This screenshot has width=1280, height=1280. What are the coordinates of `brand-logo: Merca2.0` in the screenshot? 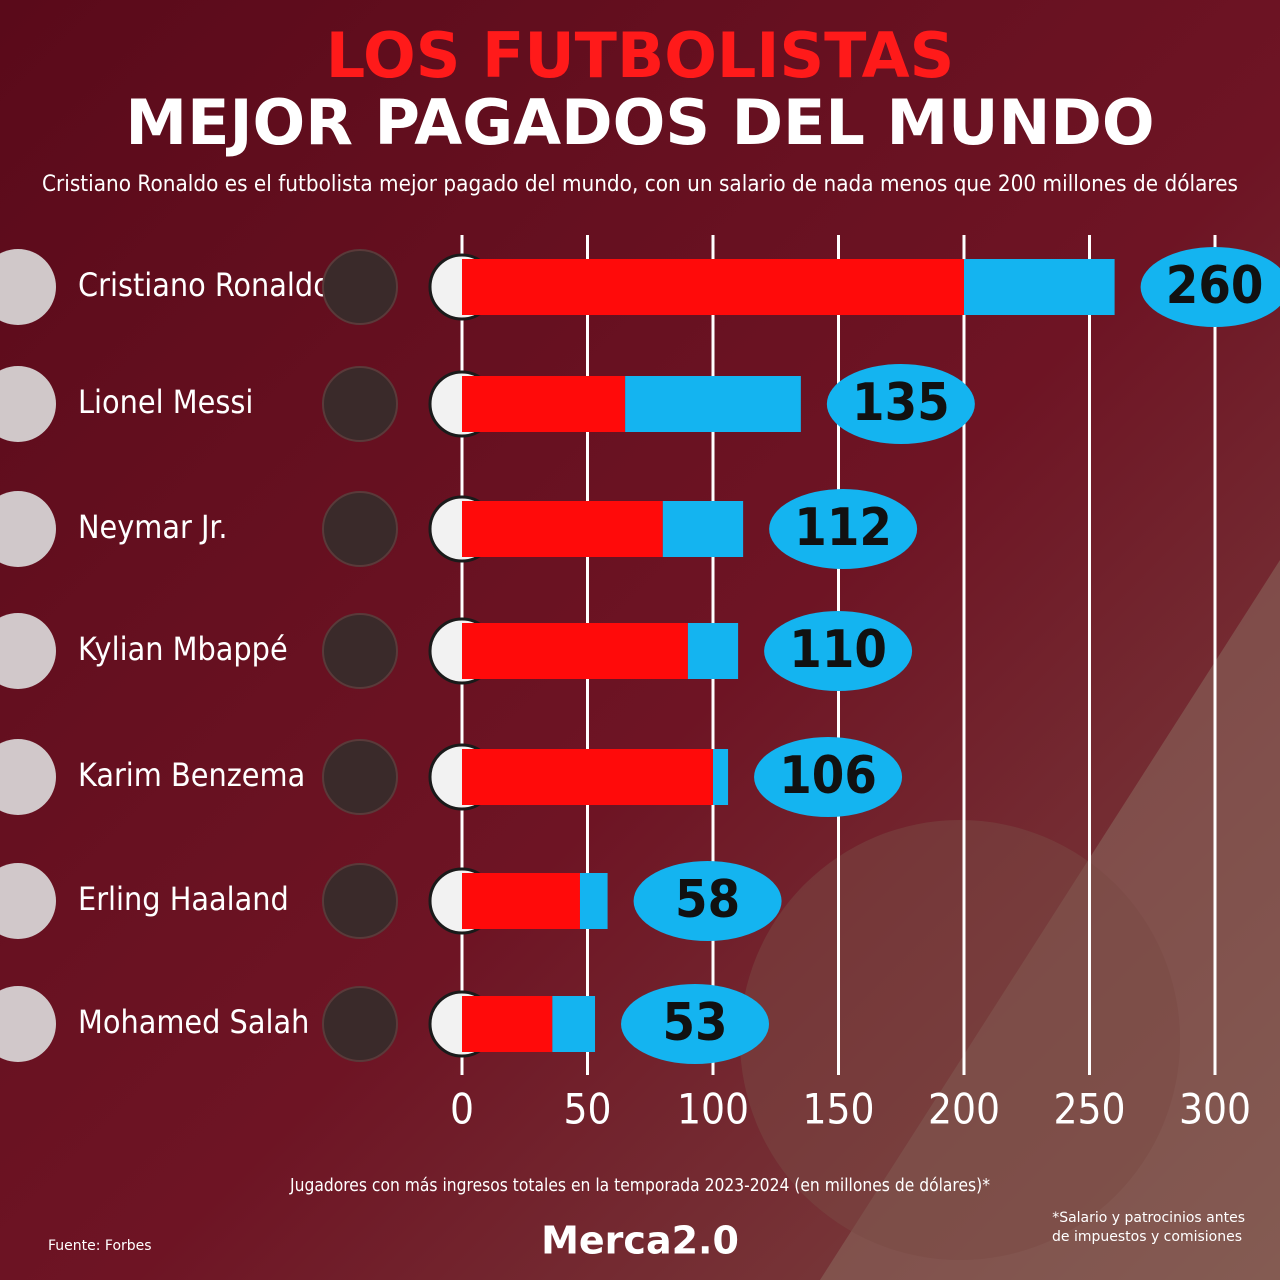 It's located at (640, 1241).